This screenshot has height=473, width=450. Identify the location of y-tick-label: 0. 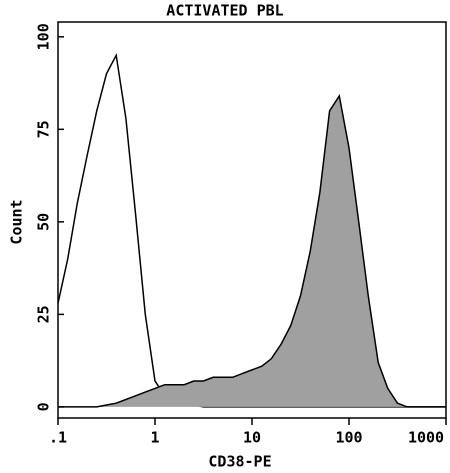
(44, 406).